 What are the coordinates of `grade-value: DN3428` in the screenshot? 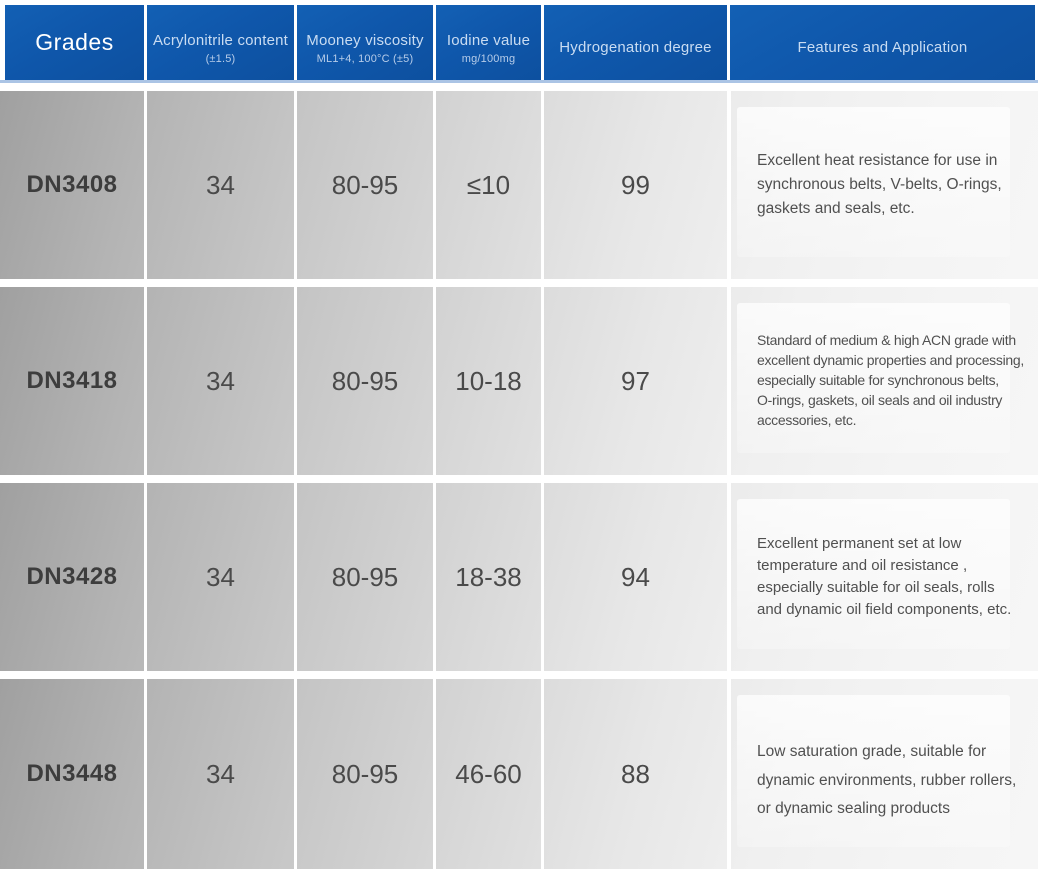 It's located at (72, 576).